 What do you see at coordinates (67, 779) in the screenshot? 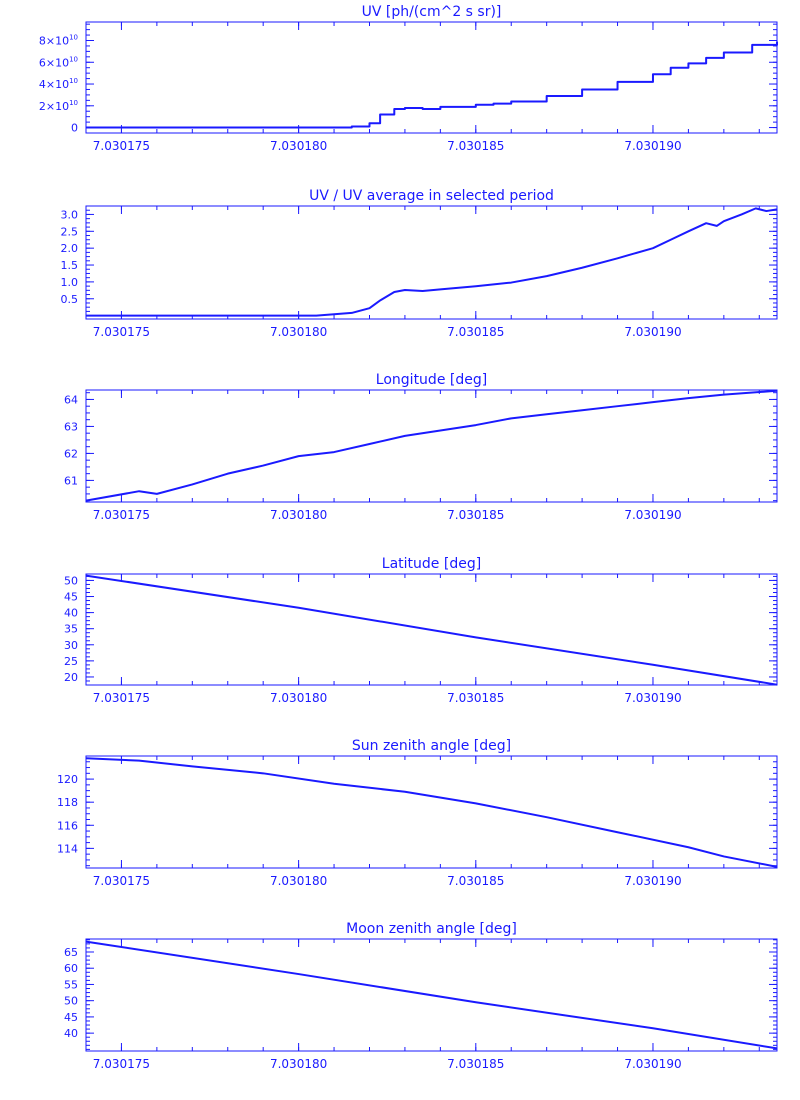
I see `y-tick-label: 120` at bounding box center [67, 779].